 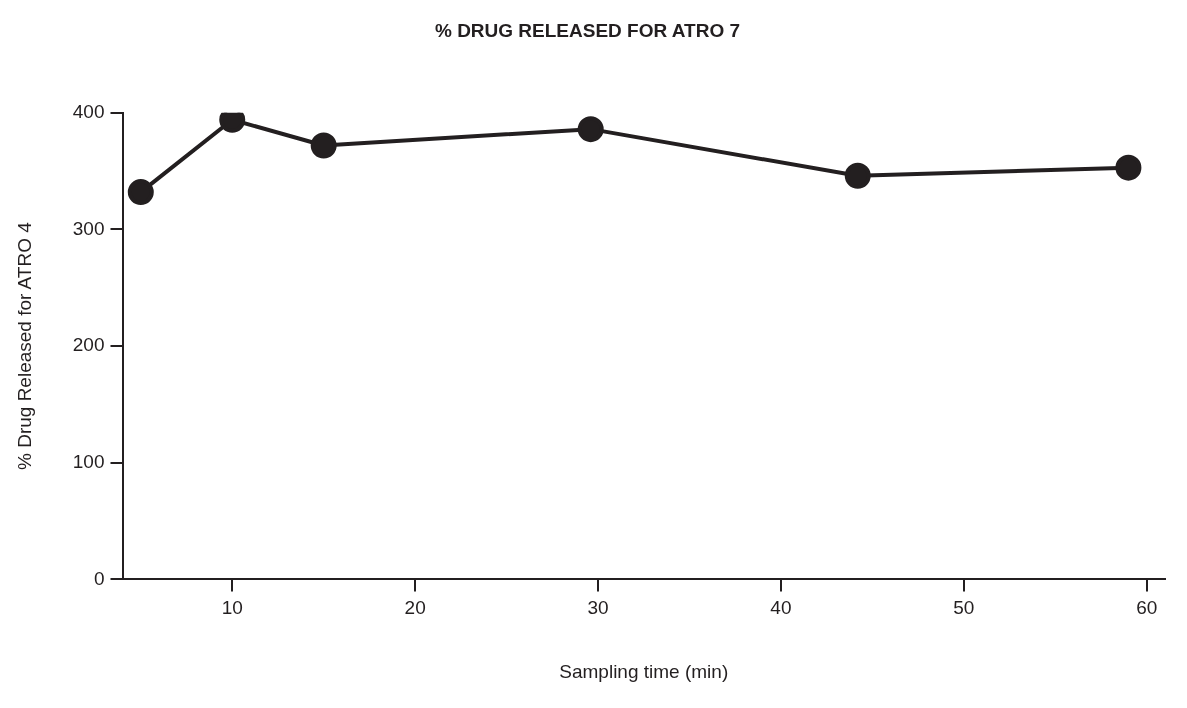 What do you see at coordinates (644, 671) in the screenshot?
I see `x-axis-title: Sampling time (min)` at bounding box center [644, 671].